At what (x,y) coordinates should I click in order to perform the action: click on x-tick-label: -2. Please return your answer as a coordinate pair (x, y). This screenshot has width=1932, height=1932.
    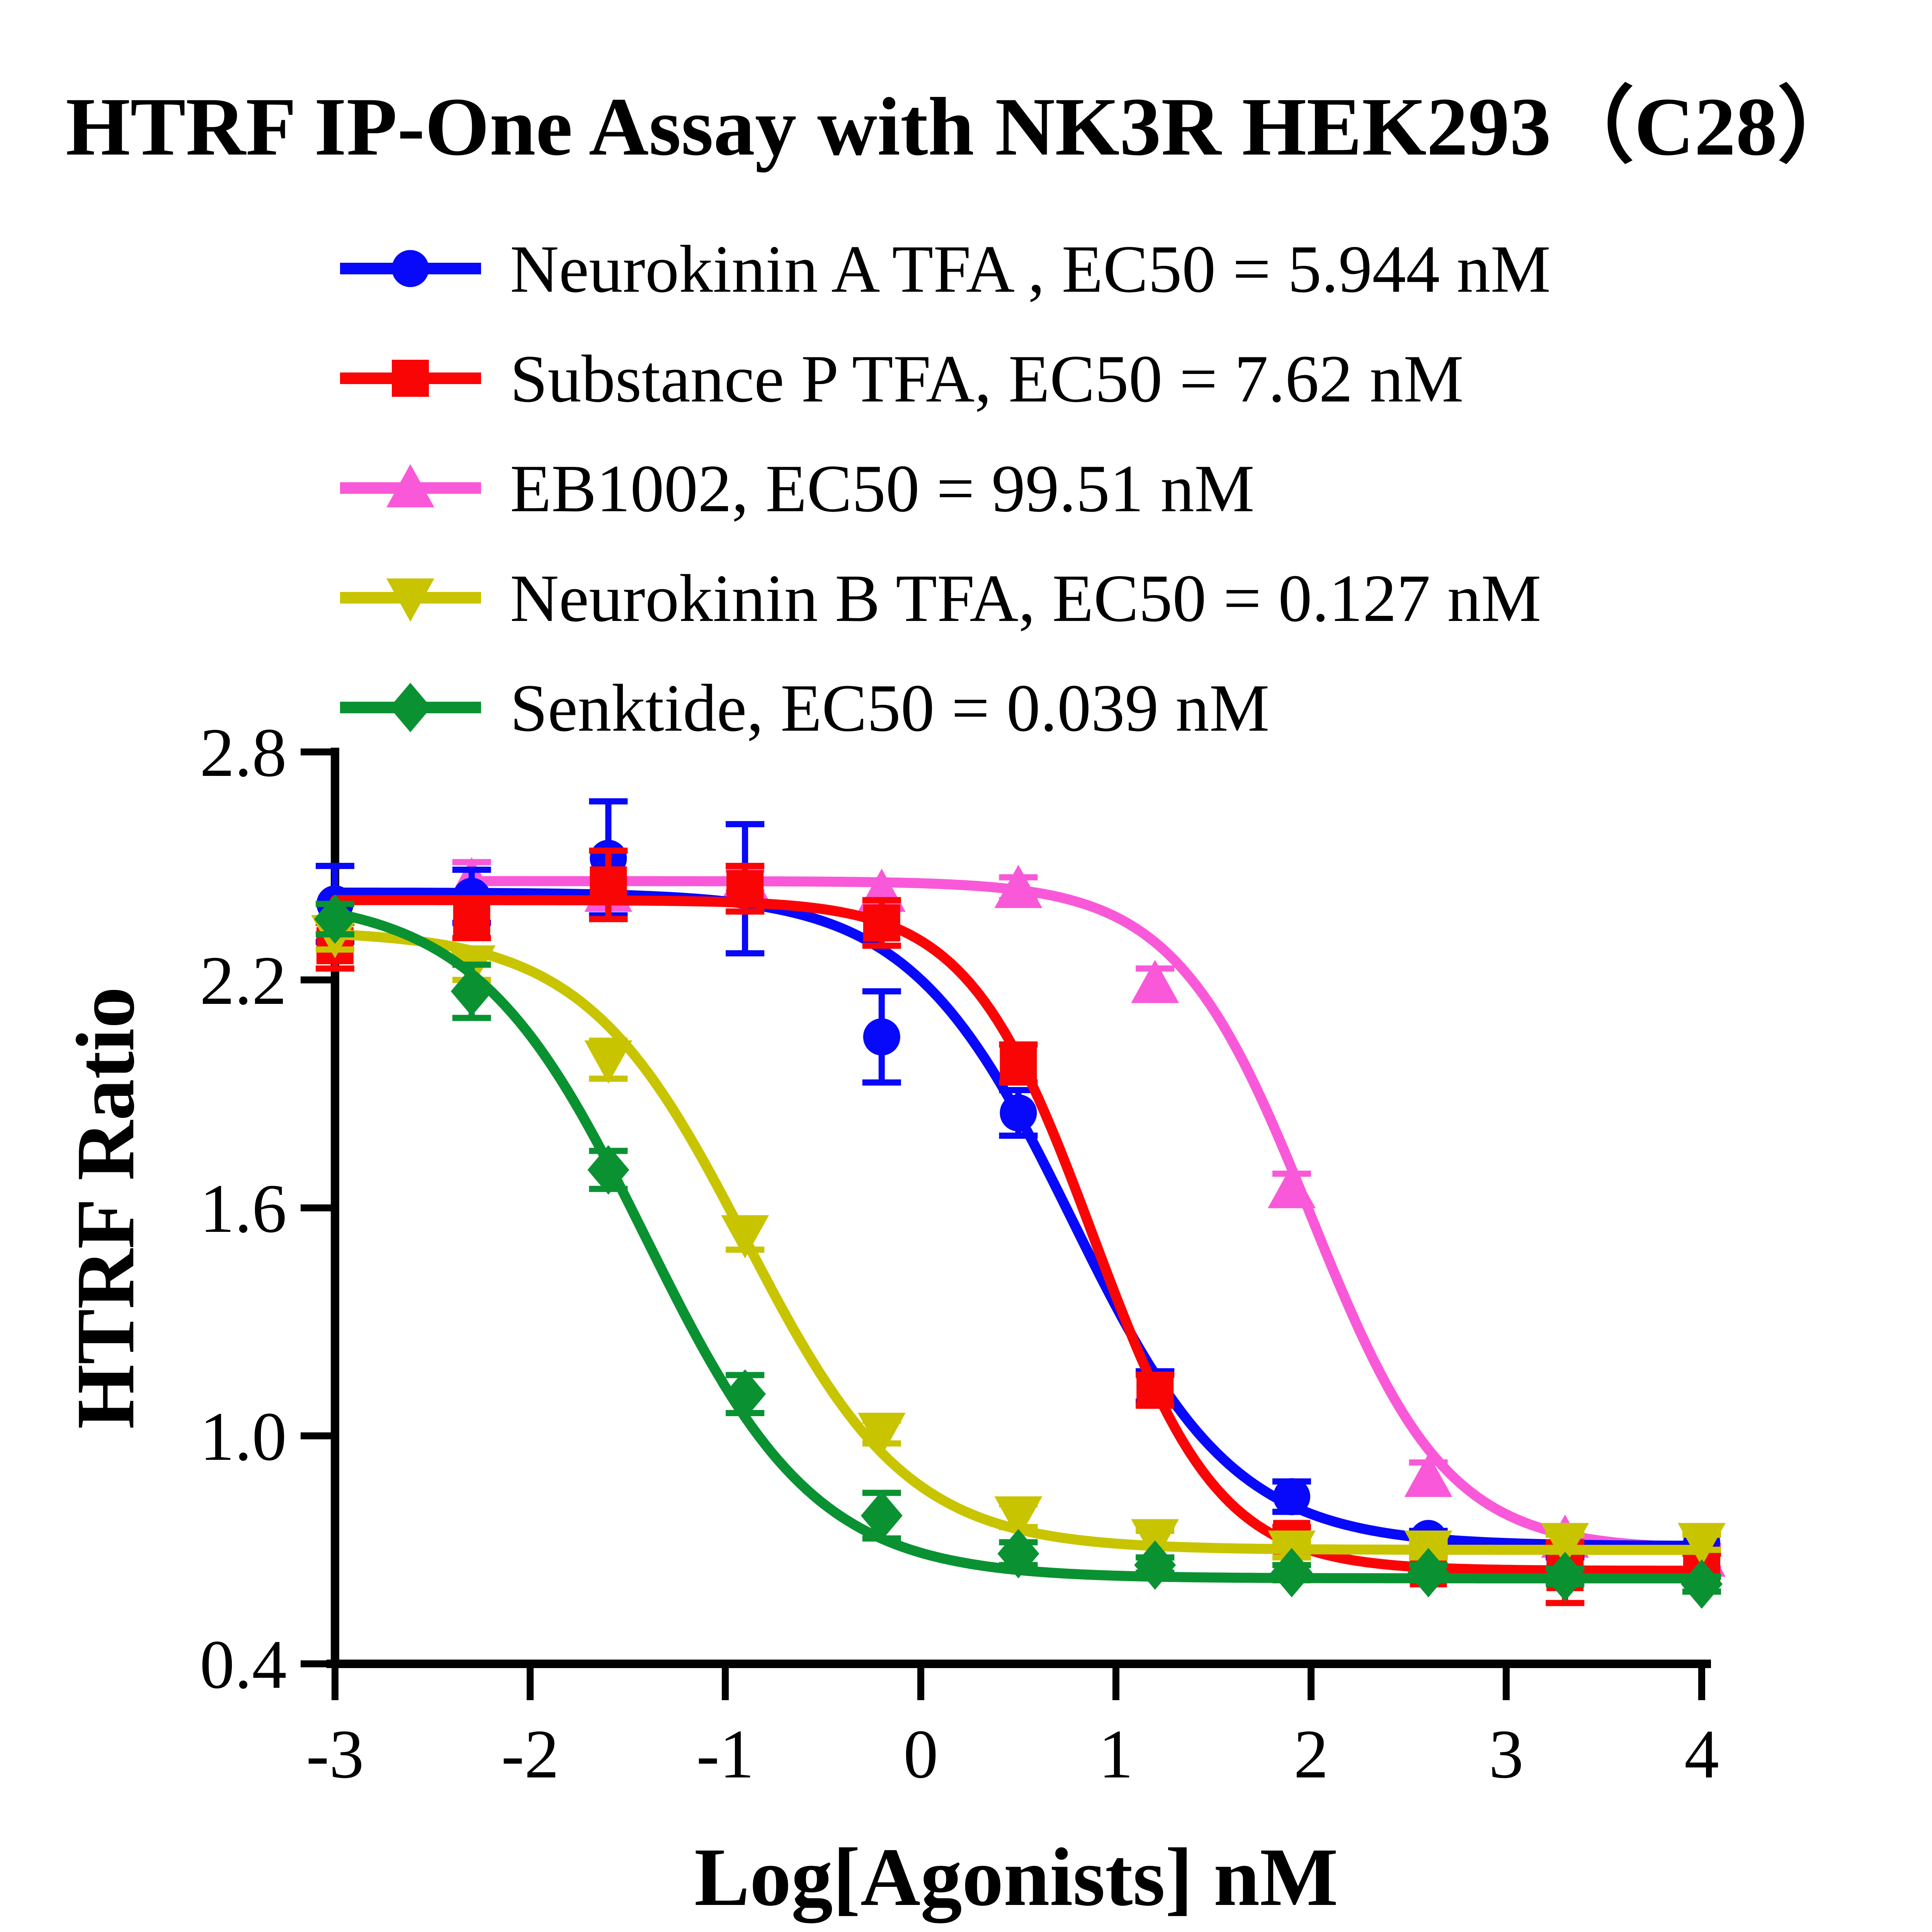
    Looking at the image, I should click on (530, 1755).